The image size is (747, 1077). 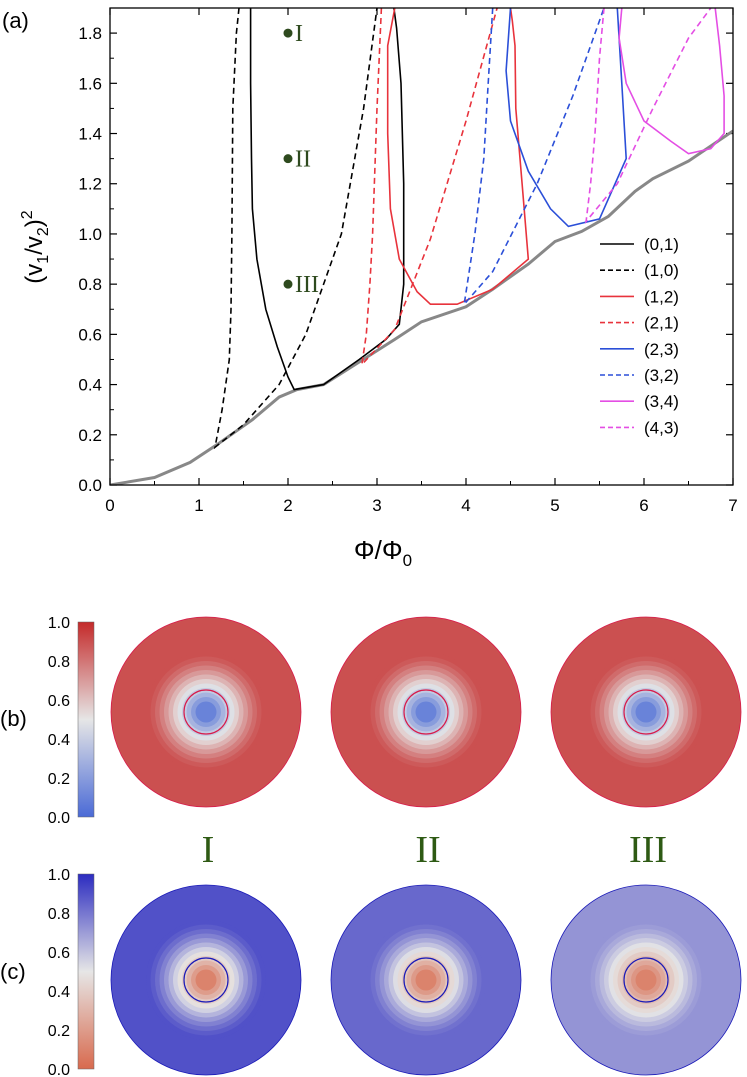 What do you see at coordinates (303, 160) in the screenshot?
I see `marker-label: II` at bounding box center [303, 160].